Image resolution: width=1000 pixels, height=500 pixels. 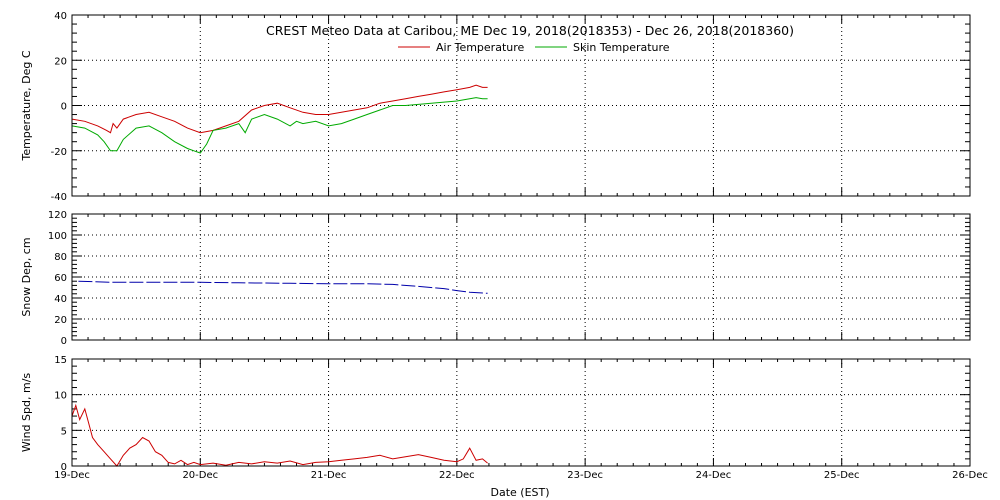 What do you see at coordinates (59, 197) in the screenshot?
I see `y-tick-label: -40` at bounding box center [59, 197].